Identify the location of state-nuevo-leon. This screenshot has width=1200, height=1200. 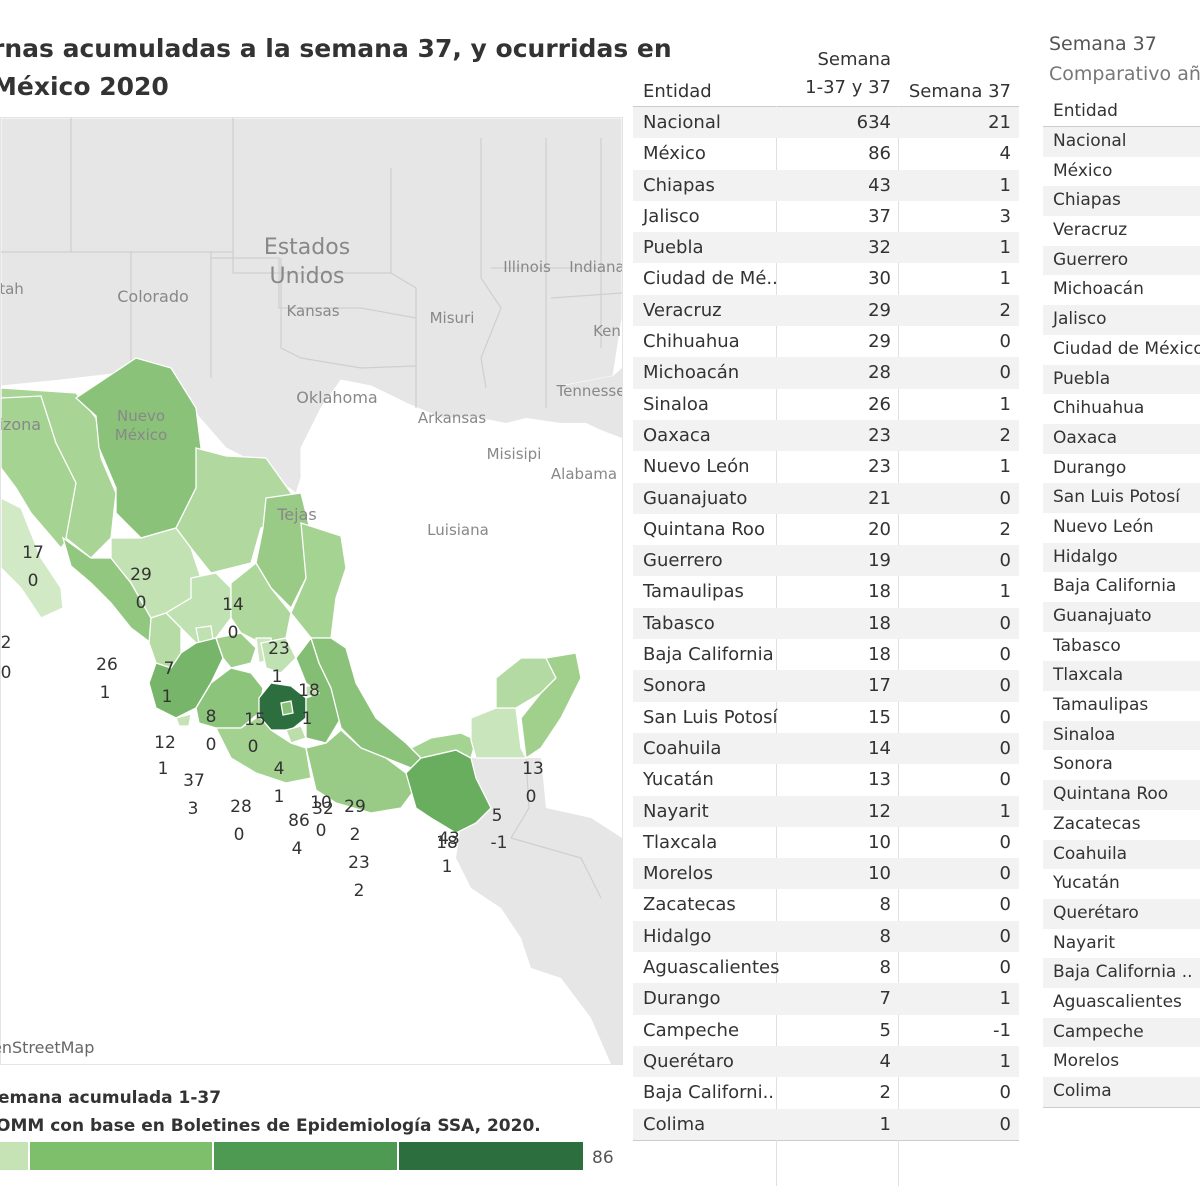
(283, 551).